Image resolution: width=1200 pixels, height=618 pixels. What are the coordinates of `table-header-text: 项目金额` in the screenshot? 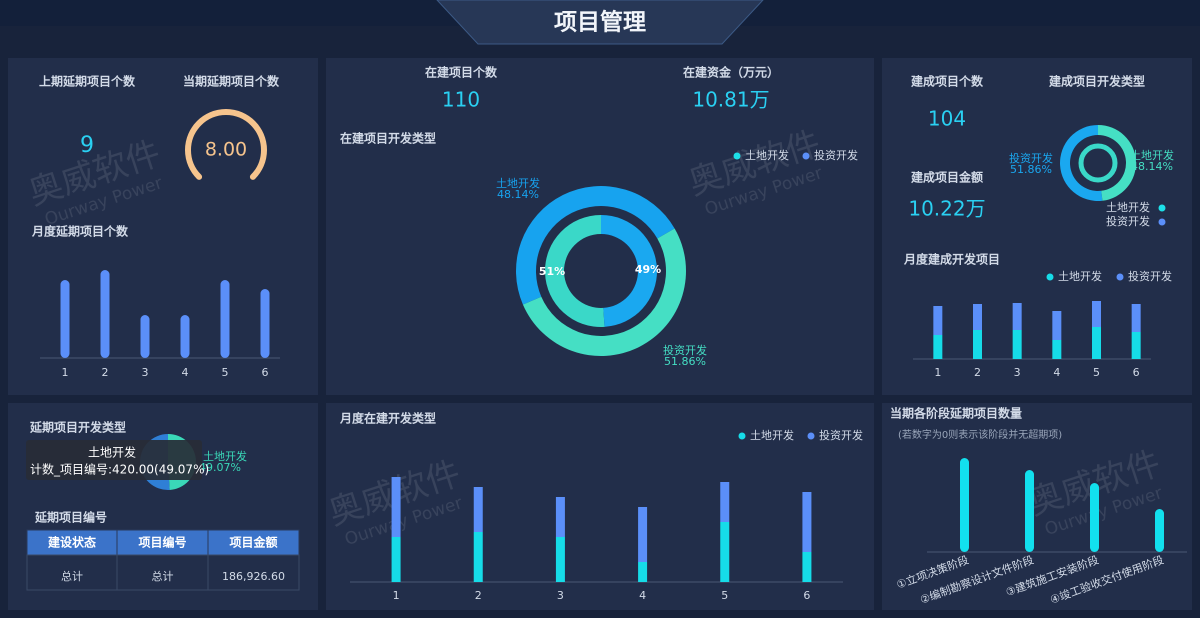 It's located at (253, 542).